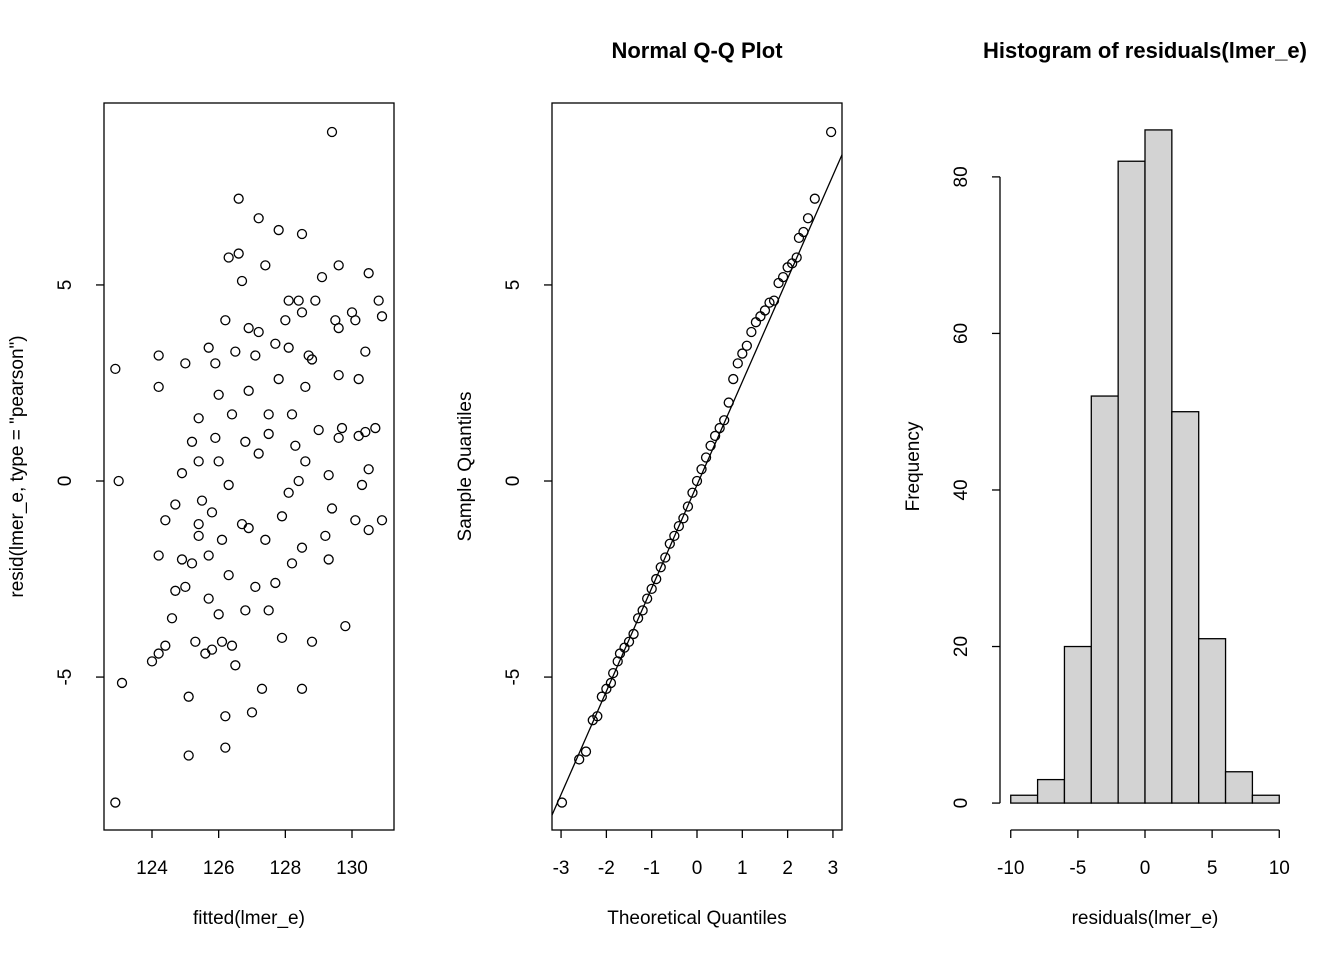  What do you see at coordinates (697, 50) in the screenshot?
I see `chart-title: Normal Q-Q Plot` at bounding box center [697, 50].